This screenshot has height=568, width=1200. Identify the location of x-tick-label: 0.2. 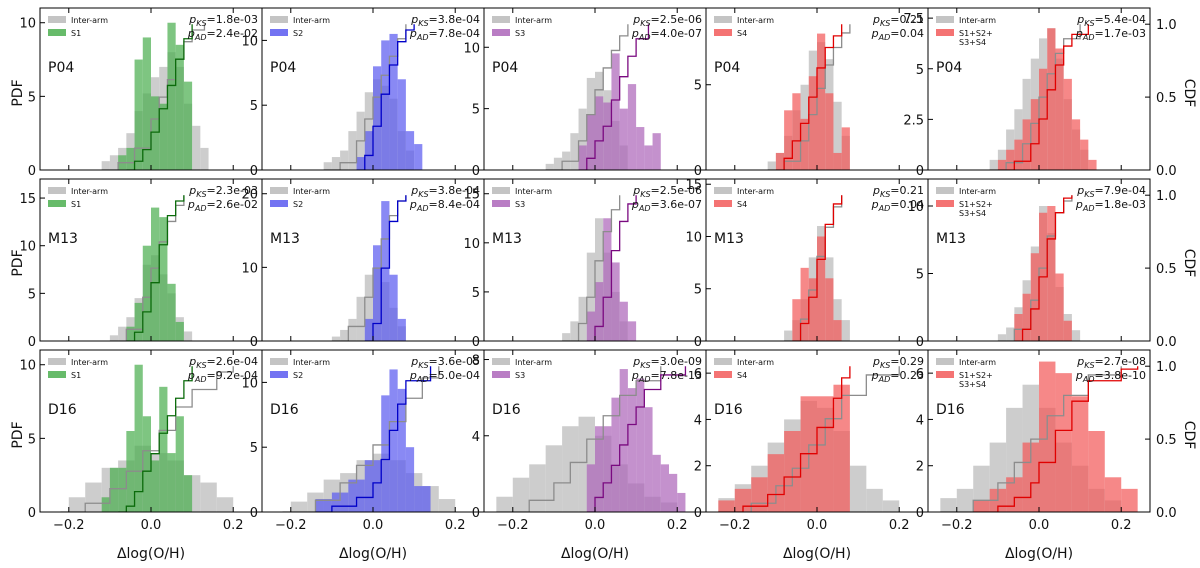
(677, 525).